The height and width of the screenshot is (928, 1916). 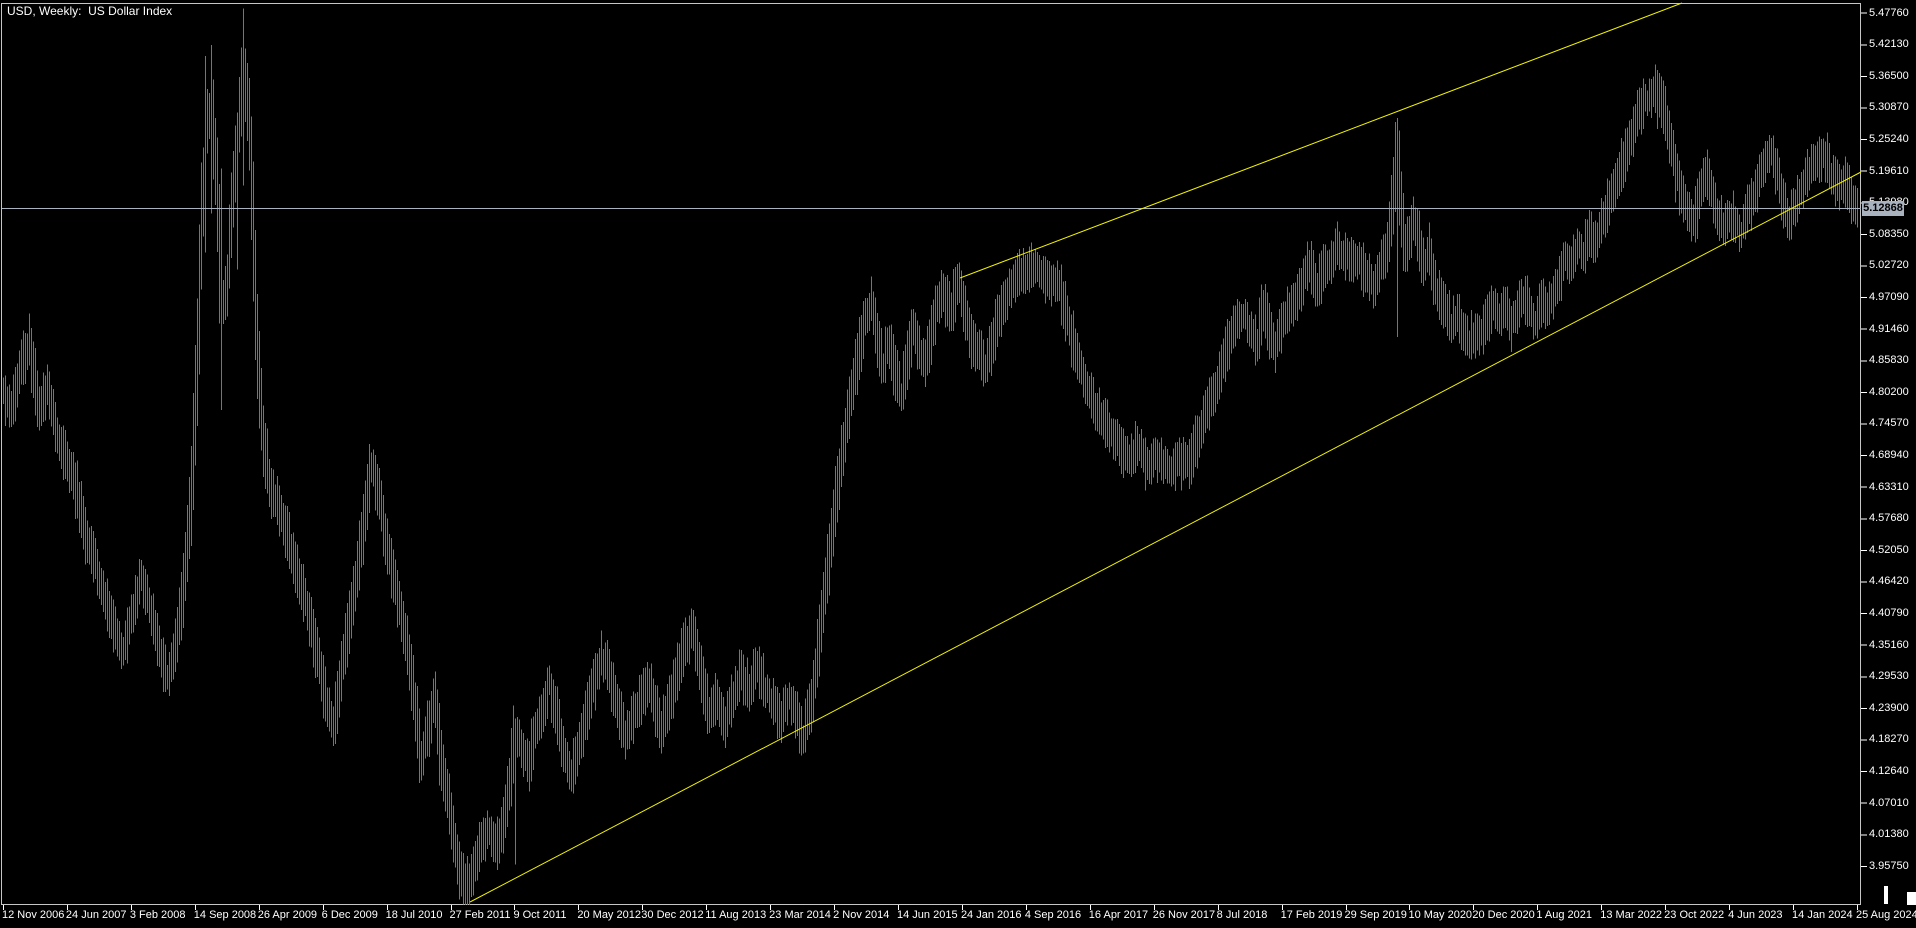 I want to click on price-axis-label: 4.85830, so click(x=1889, y=360).